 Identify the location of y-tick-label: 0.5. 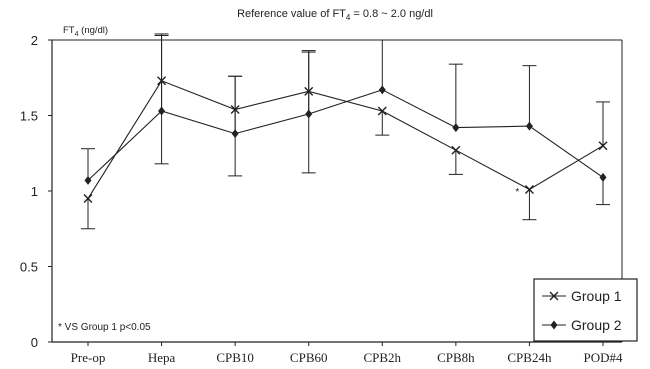
(29, 267).